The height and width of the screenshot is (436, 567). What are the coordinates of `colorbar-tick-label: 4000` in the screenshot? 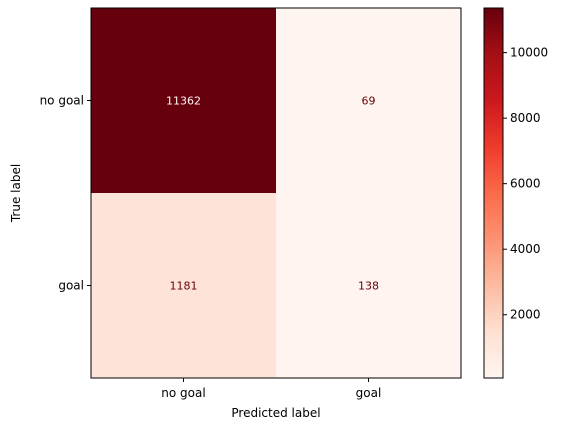 It's located at (525, 249).